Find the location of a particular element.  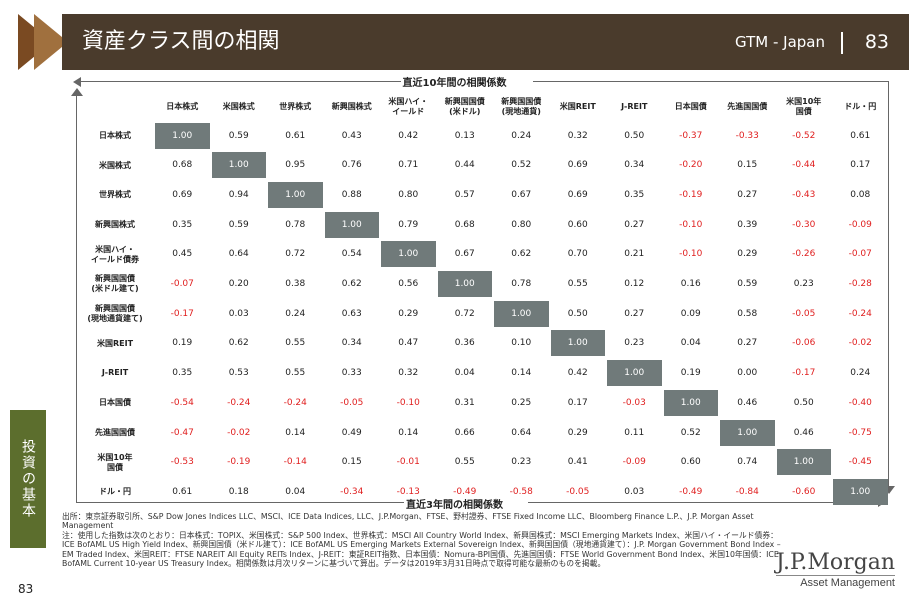

matrix-cell: 0.61 is located at coordinates (860, 135).